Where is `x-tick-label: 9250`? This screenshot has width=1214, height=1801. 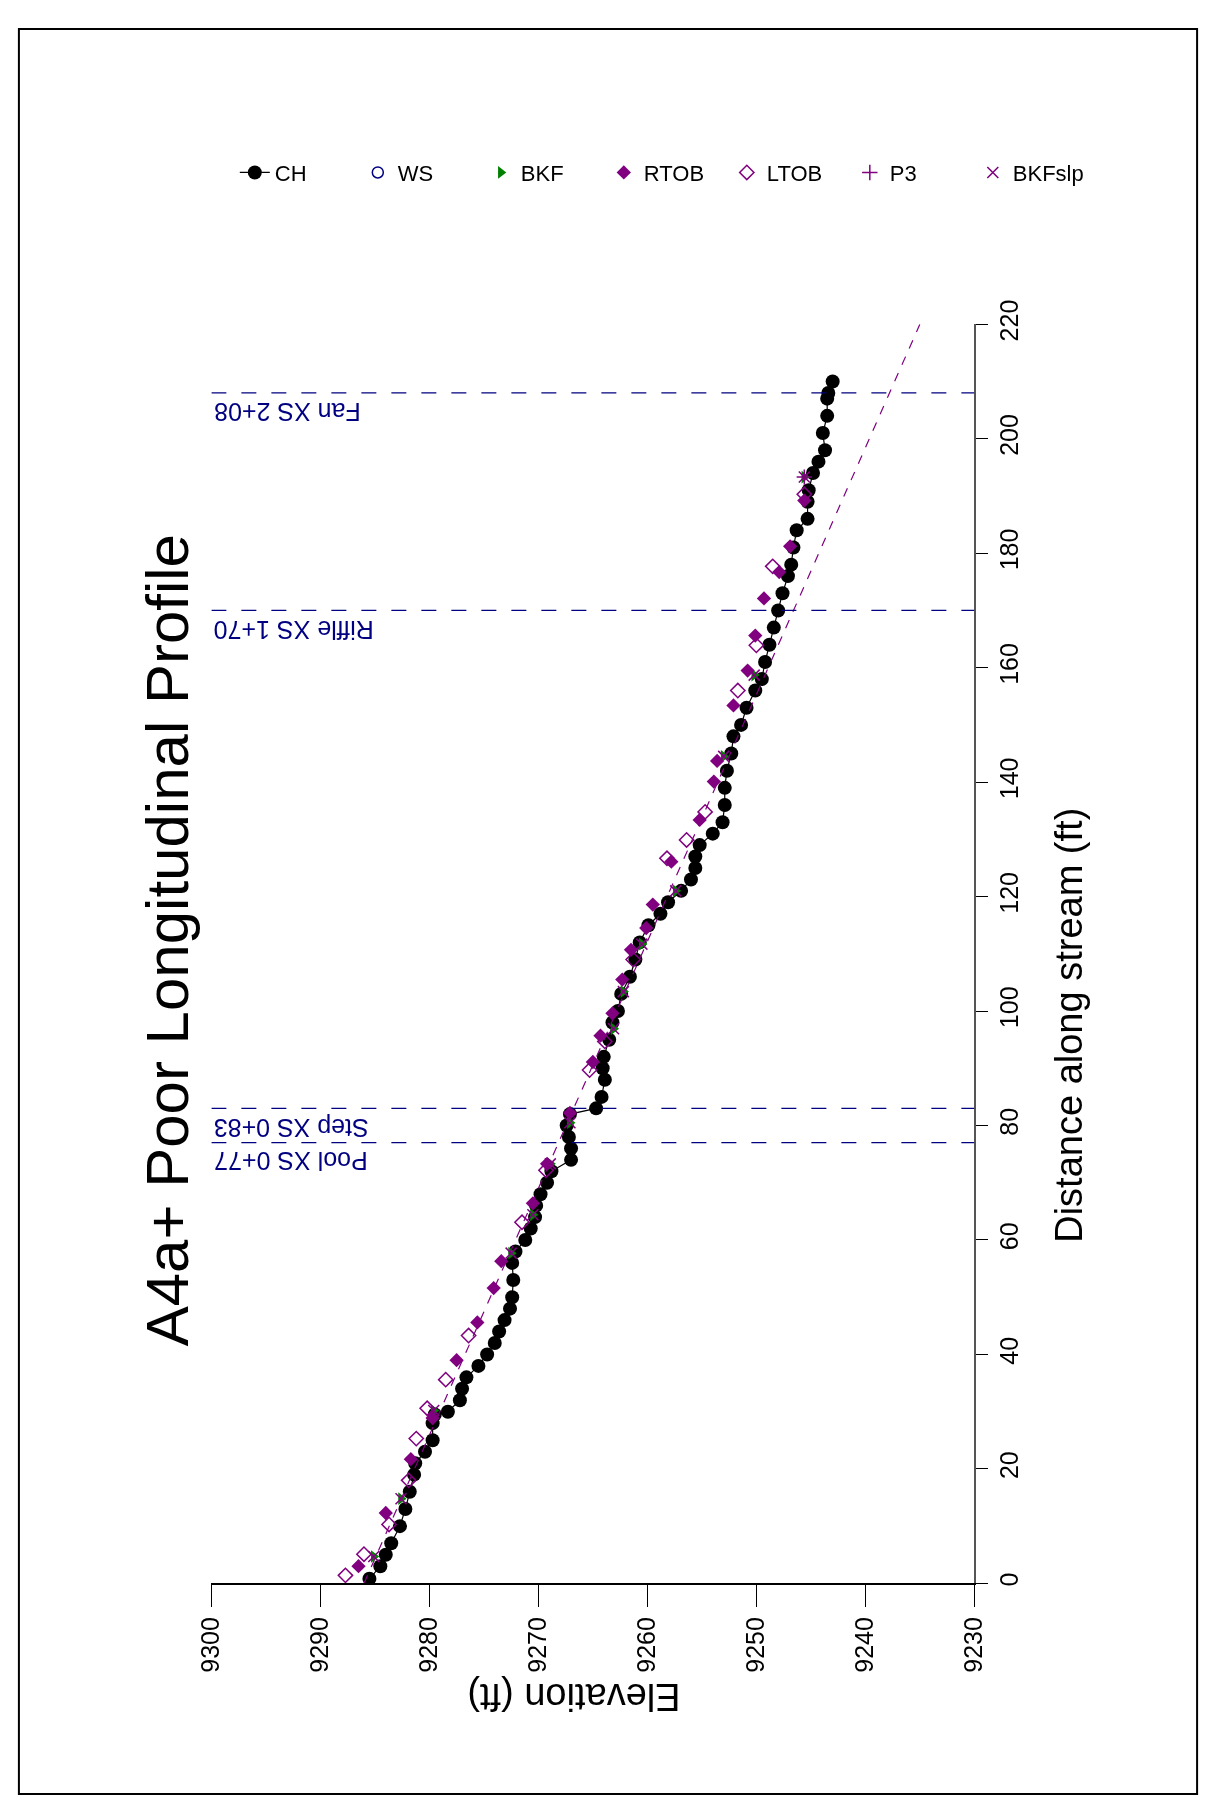
x-tick-label: 9250 is located at coordinates (755, 1645).